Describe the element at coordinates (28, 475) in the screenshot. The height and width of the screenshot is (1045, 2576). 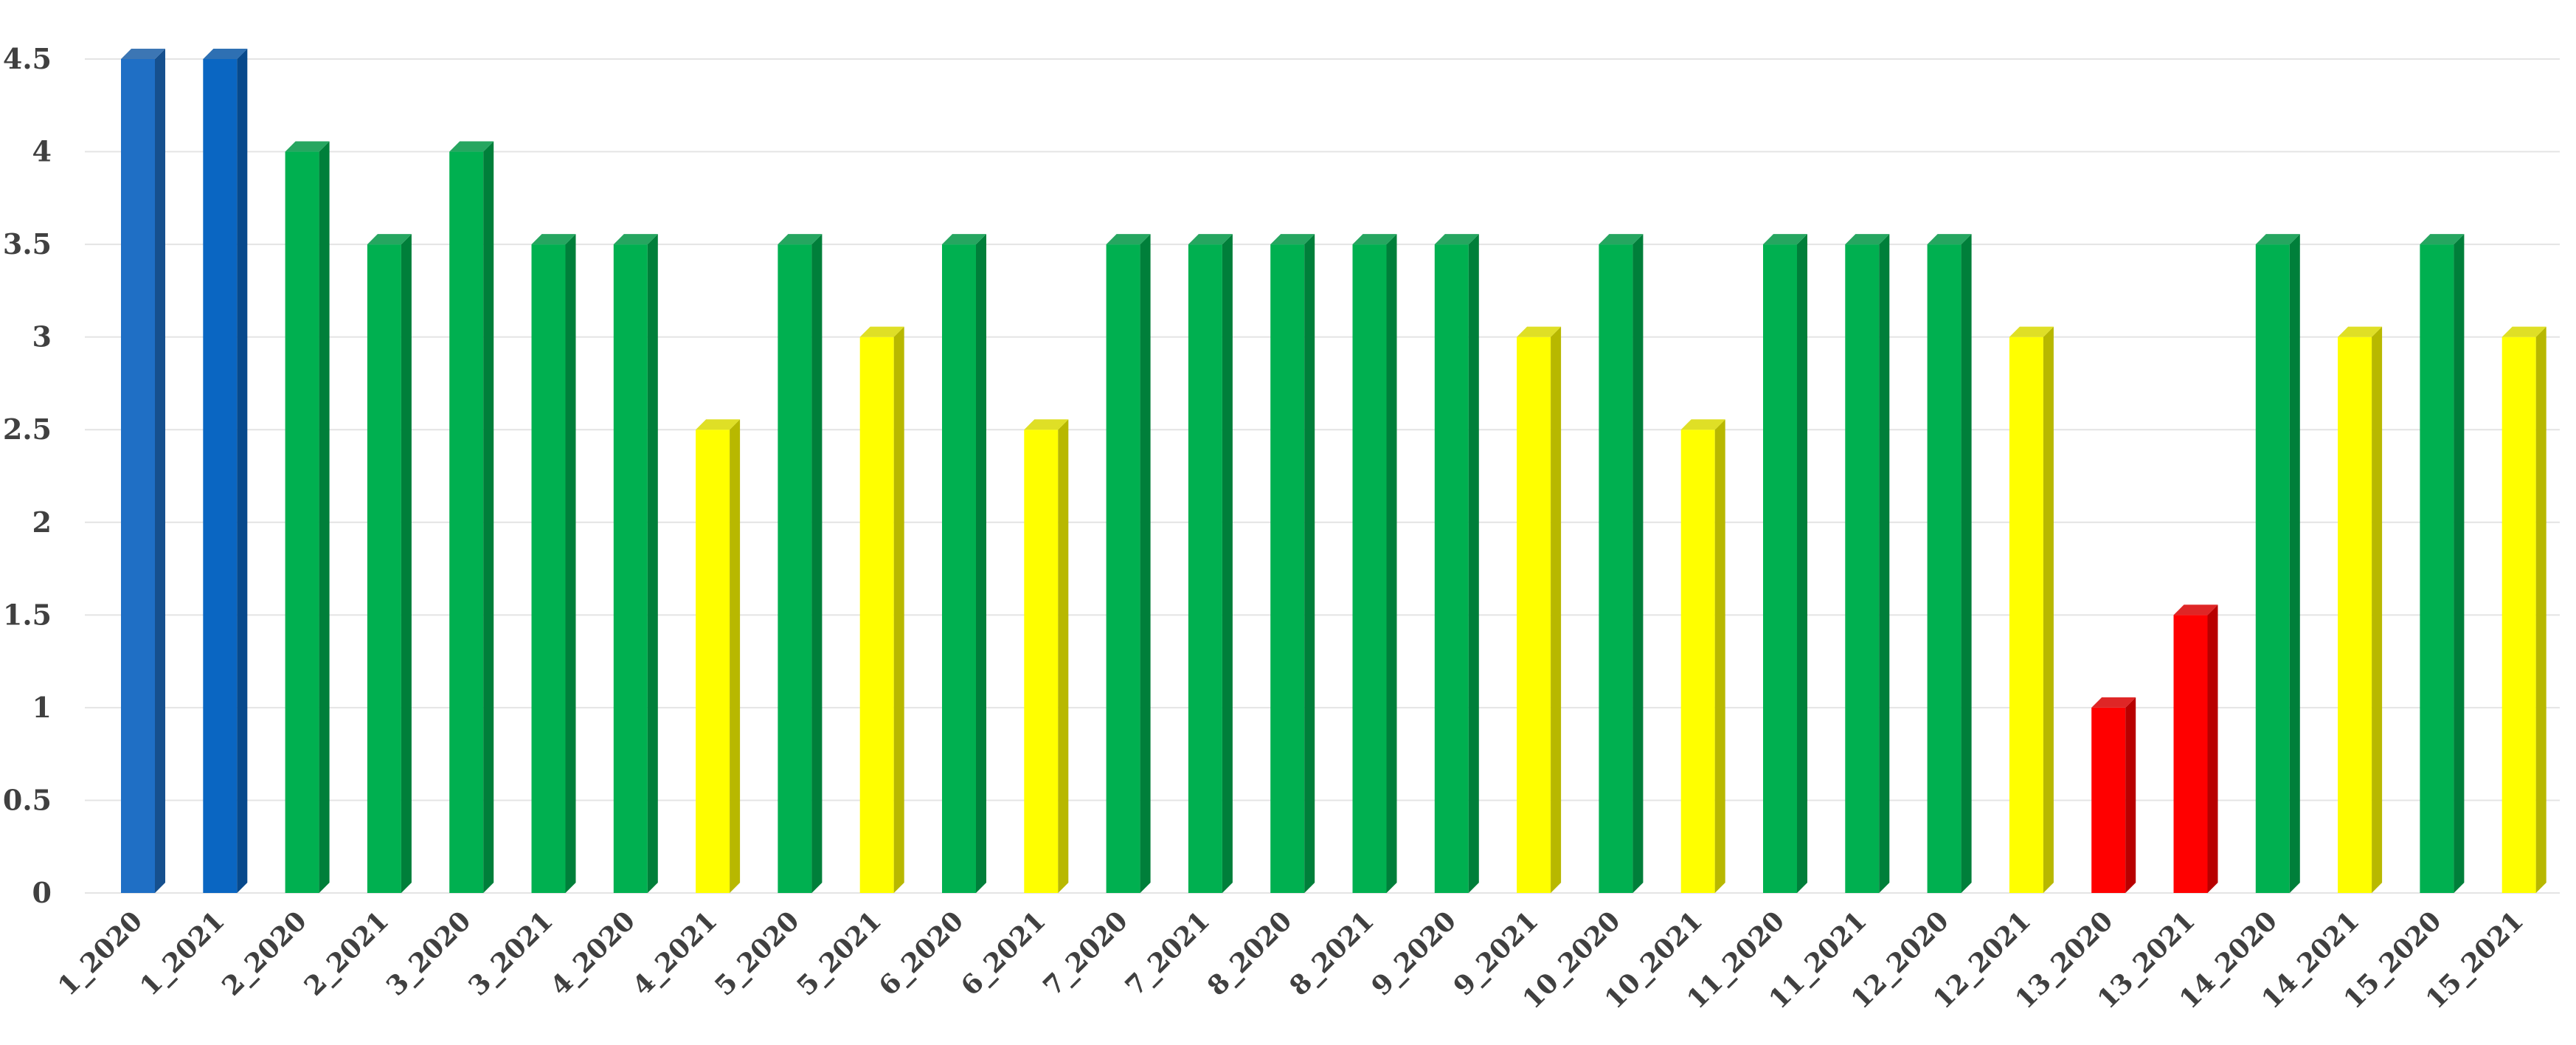
I see `y-axis-ticks: 0 0.5 1 1.5 2 2.5 3 3.5 4 4.5` at that location.